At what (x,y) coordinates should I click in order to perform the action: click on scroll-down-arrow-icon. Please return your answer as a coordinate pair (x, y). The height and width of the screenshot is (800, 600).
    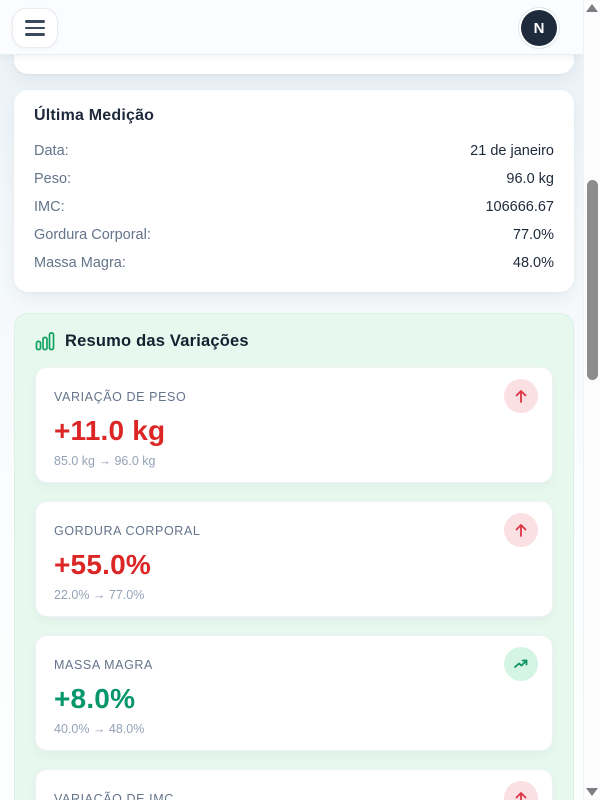
    Looking at the image, I should click on (592, 792).